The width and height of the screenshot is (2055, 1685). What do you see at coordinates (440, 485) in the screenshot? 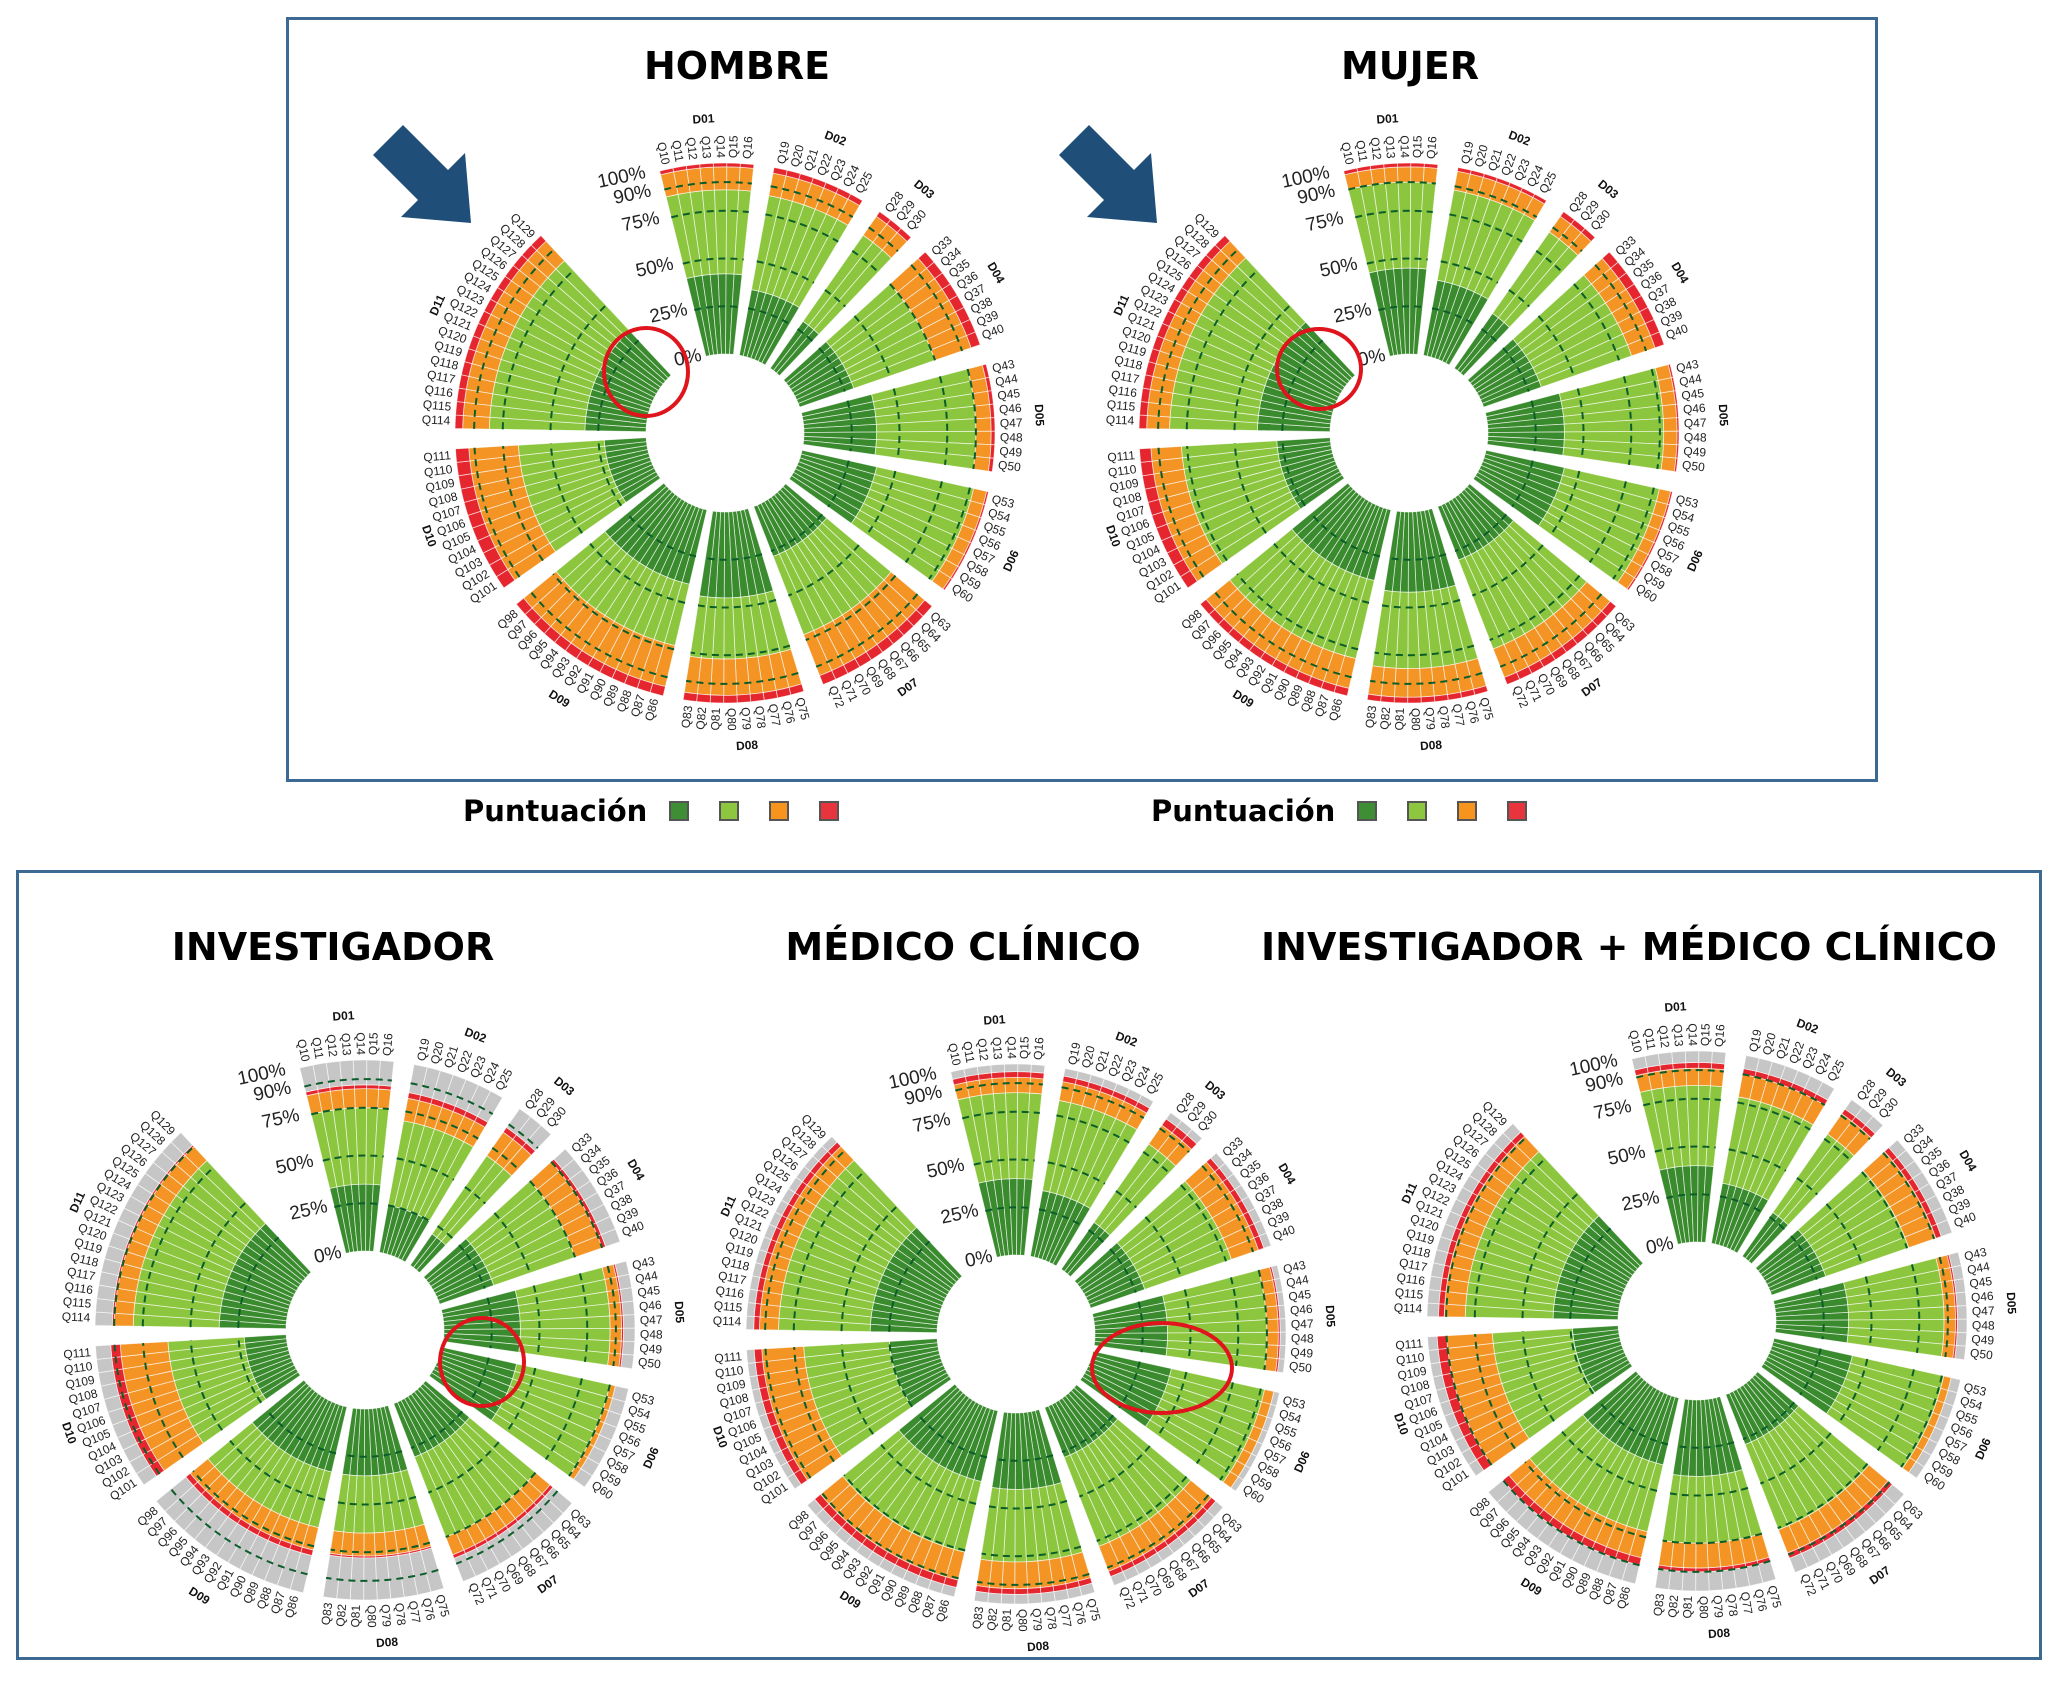
I see `question-label: Q109` at bounding box center [440, 485].